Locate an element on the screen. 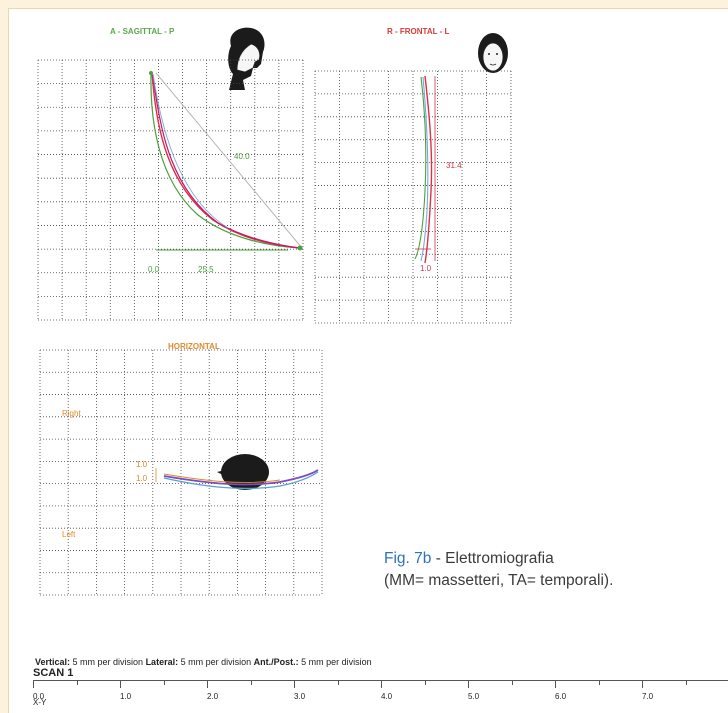 The width and height of the screenshot is (728, 713). sagittal-magenta-path is located at coordinates (226, 161).